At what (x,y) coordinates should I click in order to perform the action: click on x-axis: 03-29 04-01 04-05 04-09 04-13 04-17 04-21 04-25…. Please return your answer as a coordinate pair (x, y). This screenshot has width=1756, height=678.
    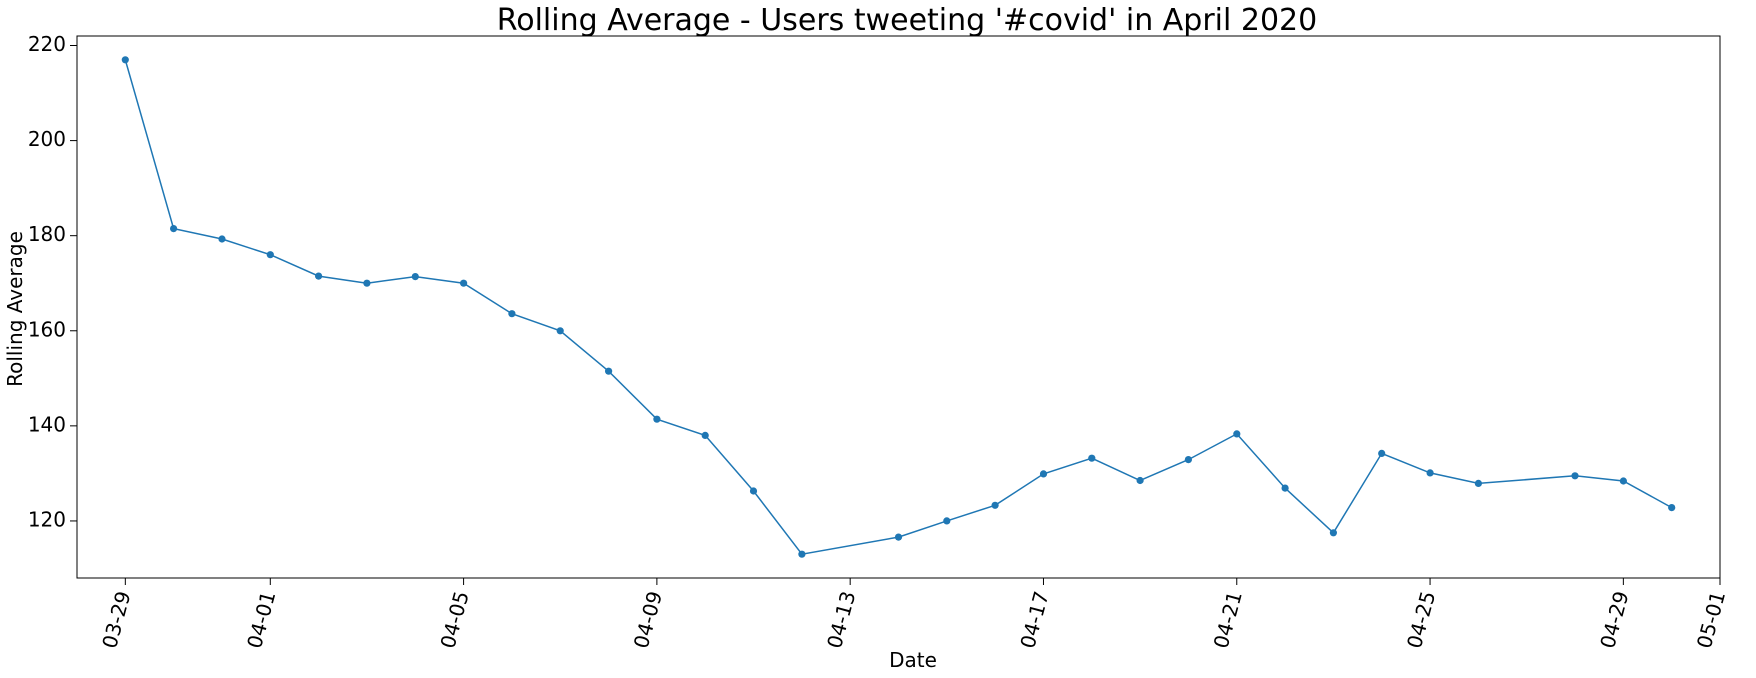
    Looking at the image, I should click on (913, 614).